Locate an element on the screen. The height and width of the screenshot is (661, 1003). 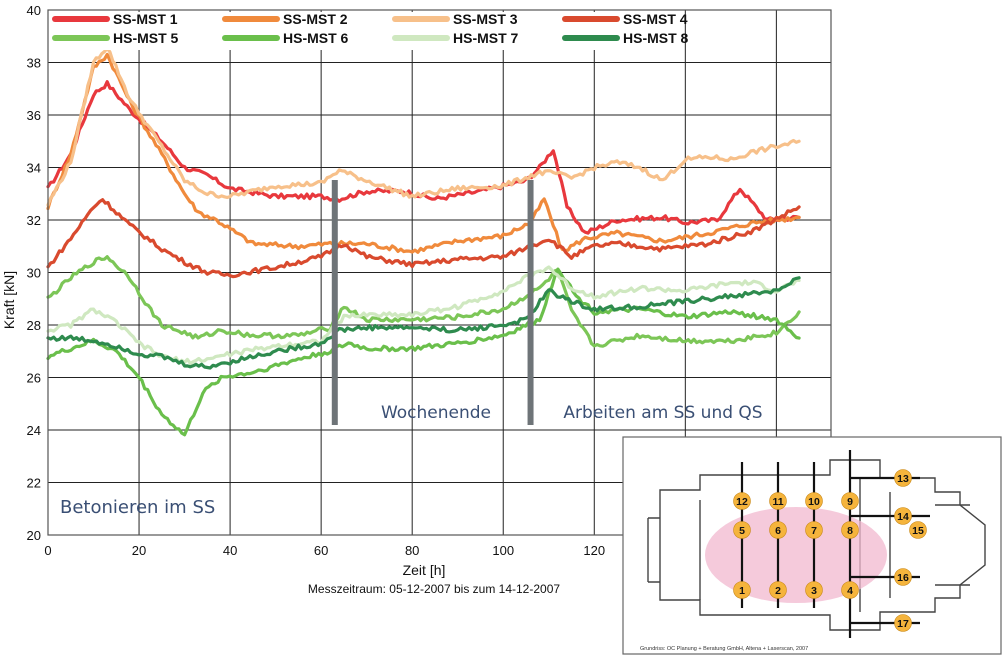
legend-label: SS-MST 1 is located at coordinates (145, 19).